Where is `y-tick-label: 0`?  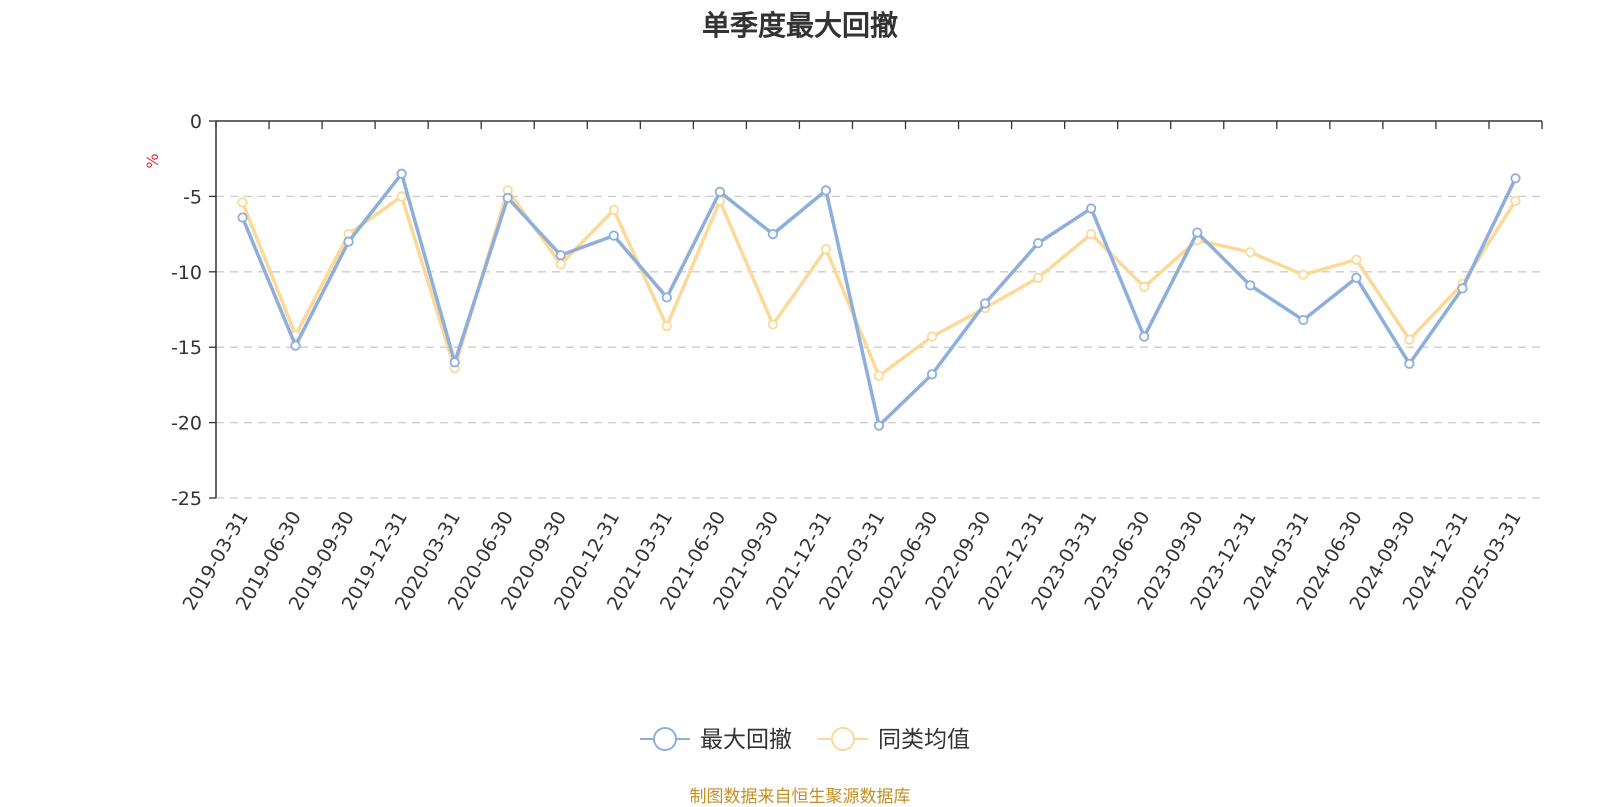 y-tick-label: 0 is located at coordinates (196, 122).